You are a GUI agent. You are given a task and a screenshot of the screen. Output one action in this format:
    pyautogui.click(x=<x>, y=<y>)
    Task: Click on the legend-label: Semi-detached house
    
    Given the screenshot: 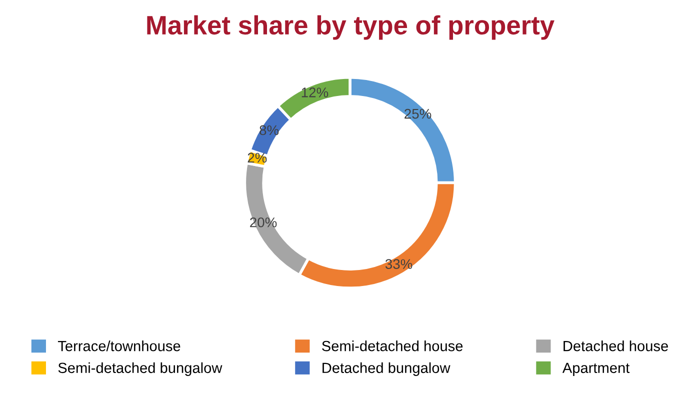 What is the action you would take?
    pyautogui.click(x=392, y=346)
    